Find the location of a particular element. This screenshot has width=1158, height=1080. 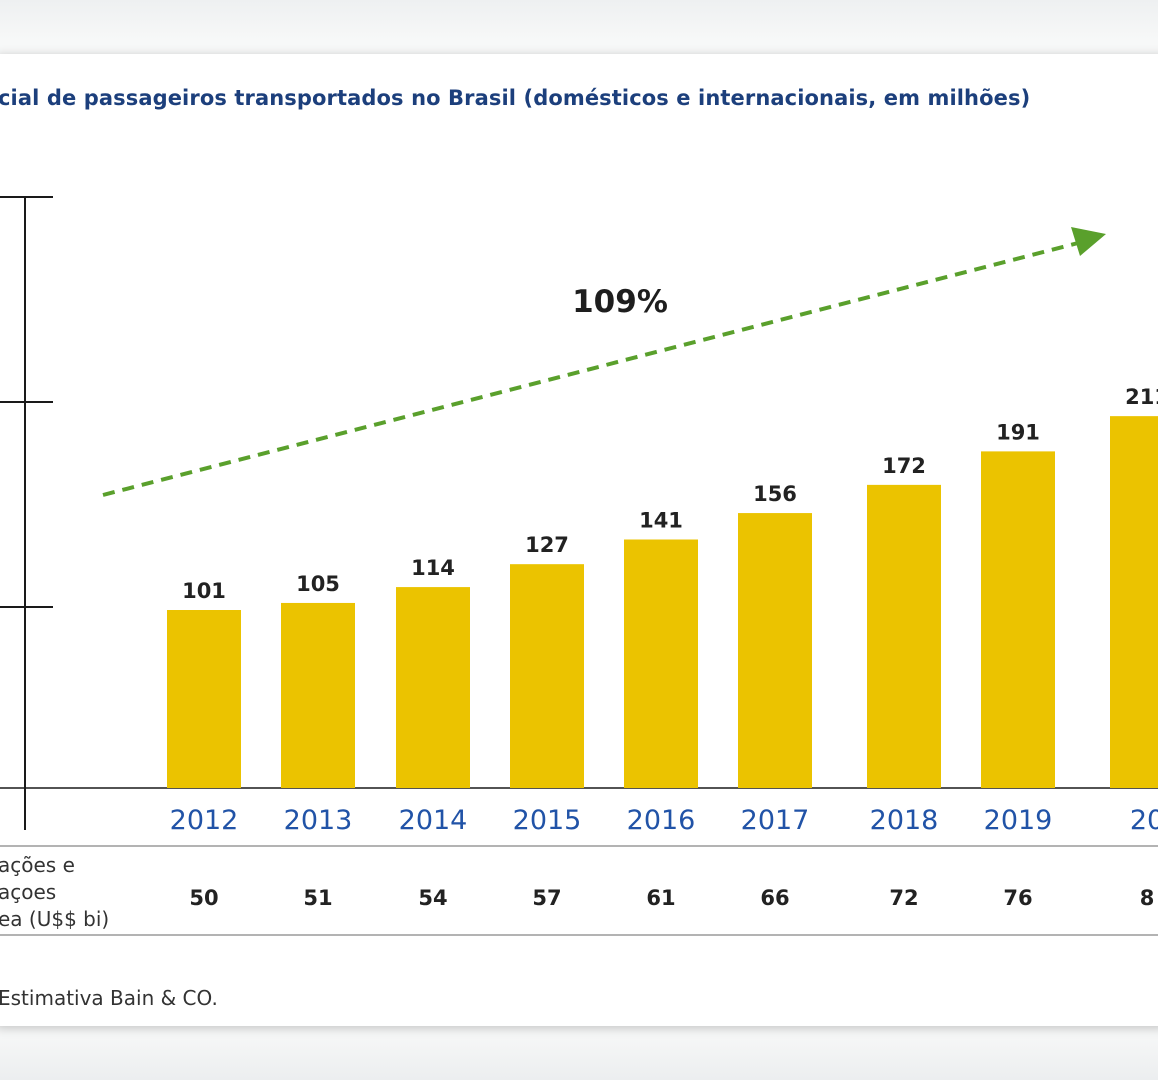

data-label-2015: 127 is located at coordinates (547, 545).